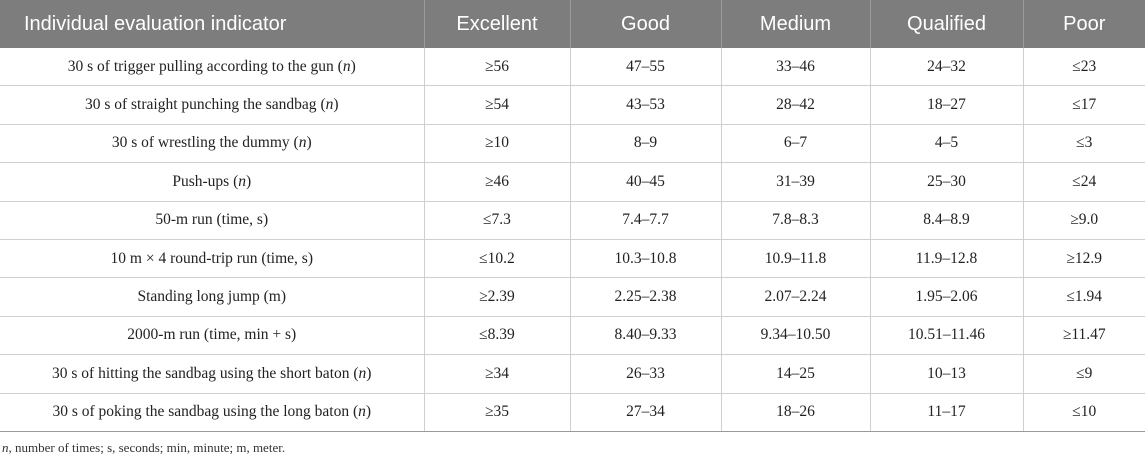 This screenshot has height=456, width=1145. What do you see at coordinates (497, 297) in the screenshot?
I see `value-cell-excellent: ≥2.39` at bounding box center [497, 297].